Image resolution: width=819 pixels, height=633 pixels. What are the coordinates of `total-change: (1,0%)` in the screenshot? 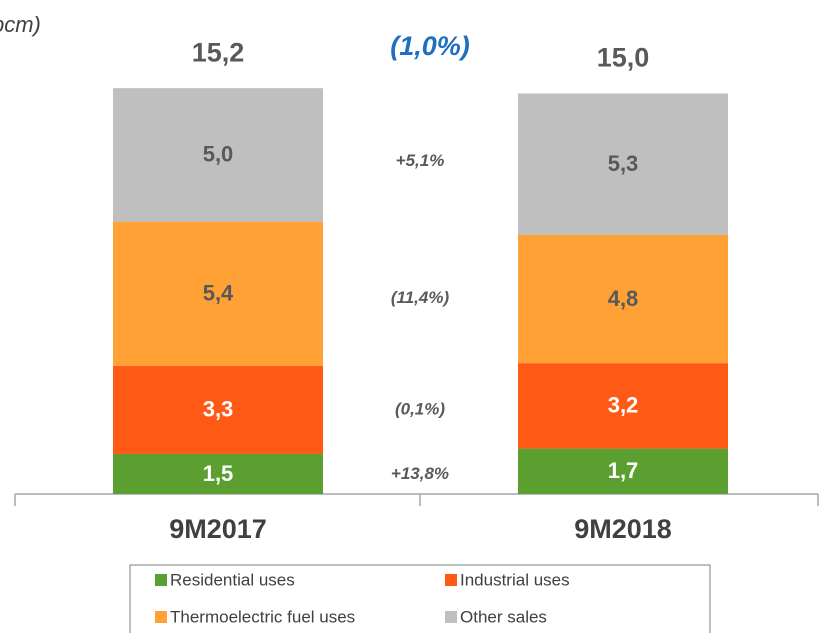 It's located at (430, 46).